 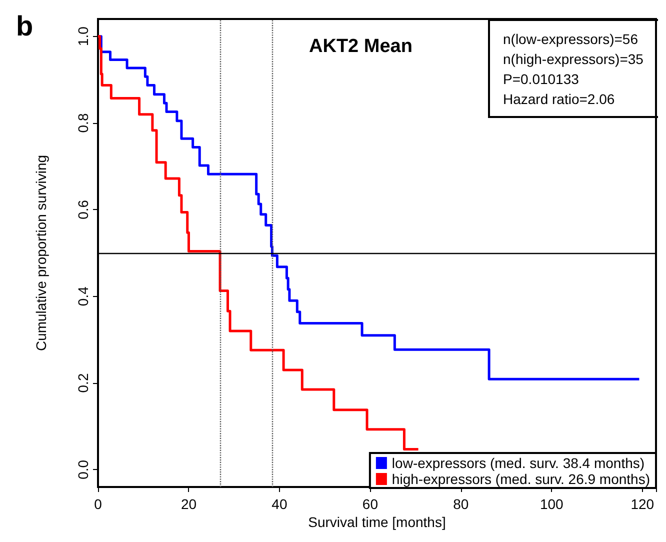 I want to click on x-tick-label: 0, so click(x=98, y=504).